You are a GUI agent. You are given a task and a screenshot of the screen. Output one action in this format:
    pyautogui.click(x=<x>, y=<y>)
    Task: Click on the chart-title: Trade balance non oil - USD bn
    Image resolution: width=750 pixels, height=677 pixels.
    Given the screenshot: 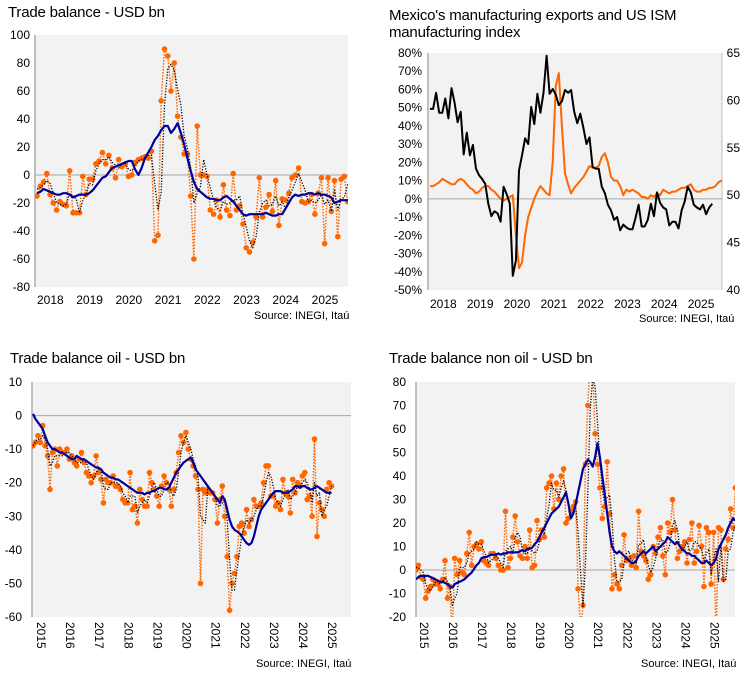 What is the action you would take?
    pyautogui.click(x=491, y=358)
    